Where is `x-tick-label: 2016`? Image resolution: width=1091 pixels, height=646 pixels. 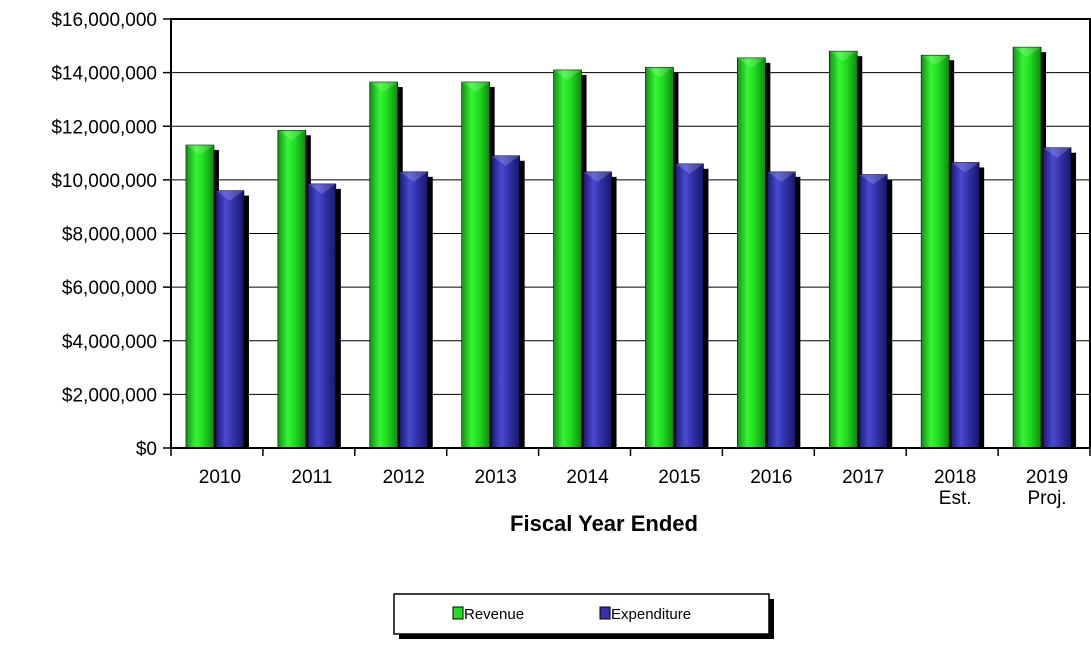 x-tick-label: 2016 is located at coordinates (771, 477).